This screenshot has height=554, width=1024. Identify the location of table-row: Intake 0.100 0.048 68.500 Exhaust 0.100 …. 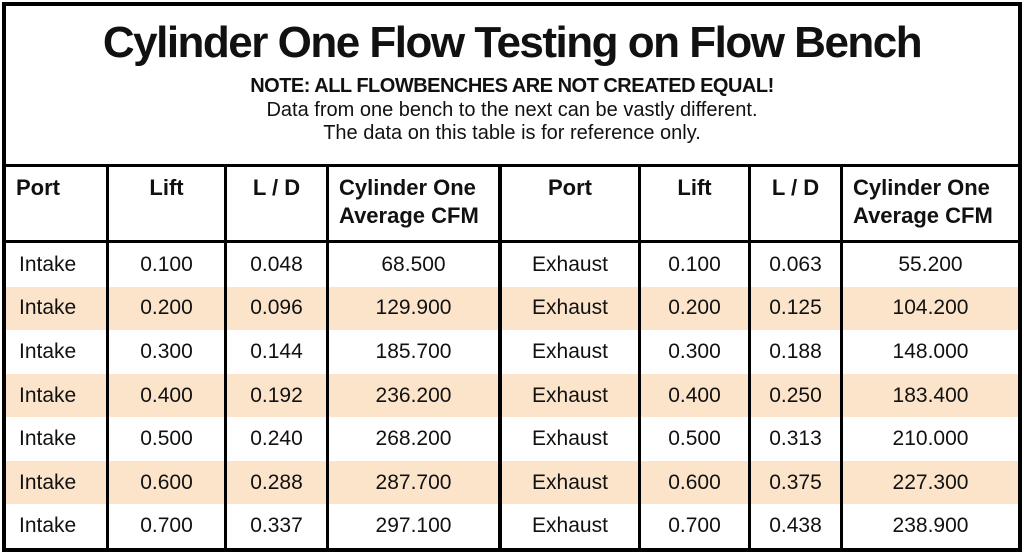
(512, 265).